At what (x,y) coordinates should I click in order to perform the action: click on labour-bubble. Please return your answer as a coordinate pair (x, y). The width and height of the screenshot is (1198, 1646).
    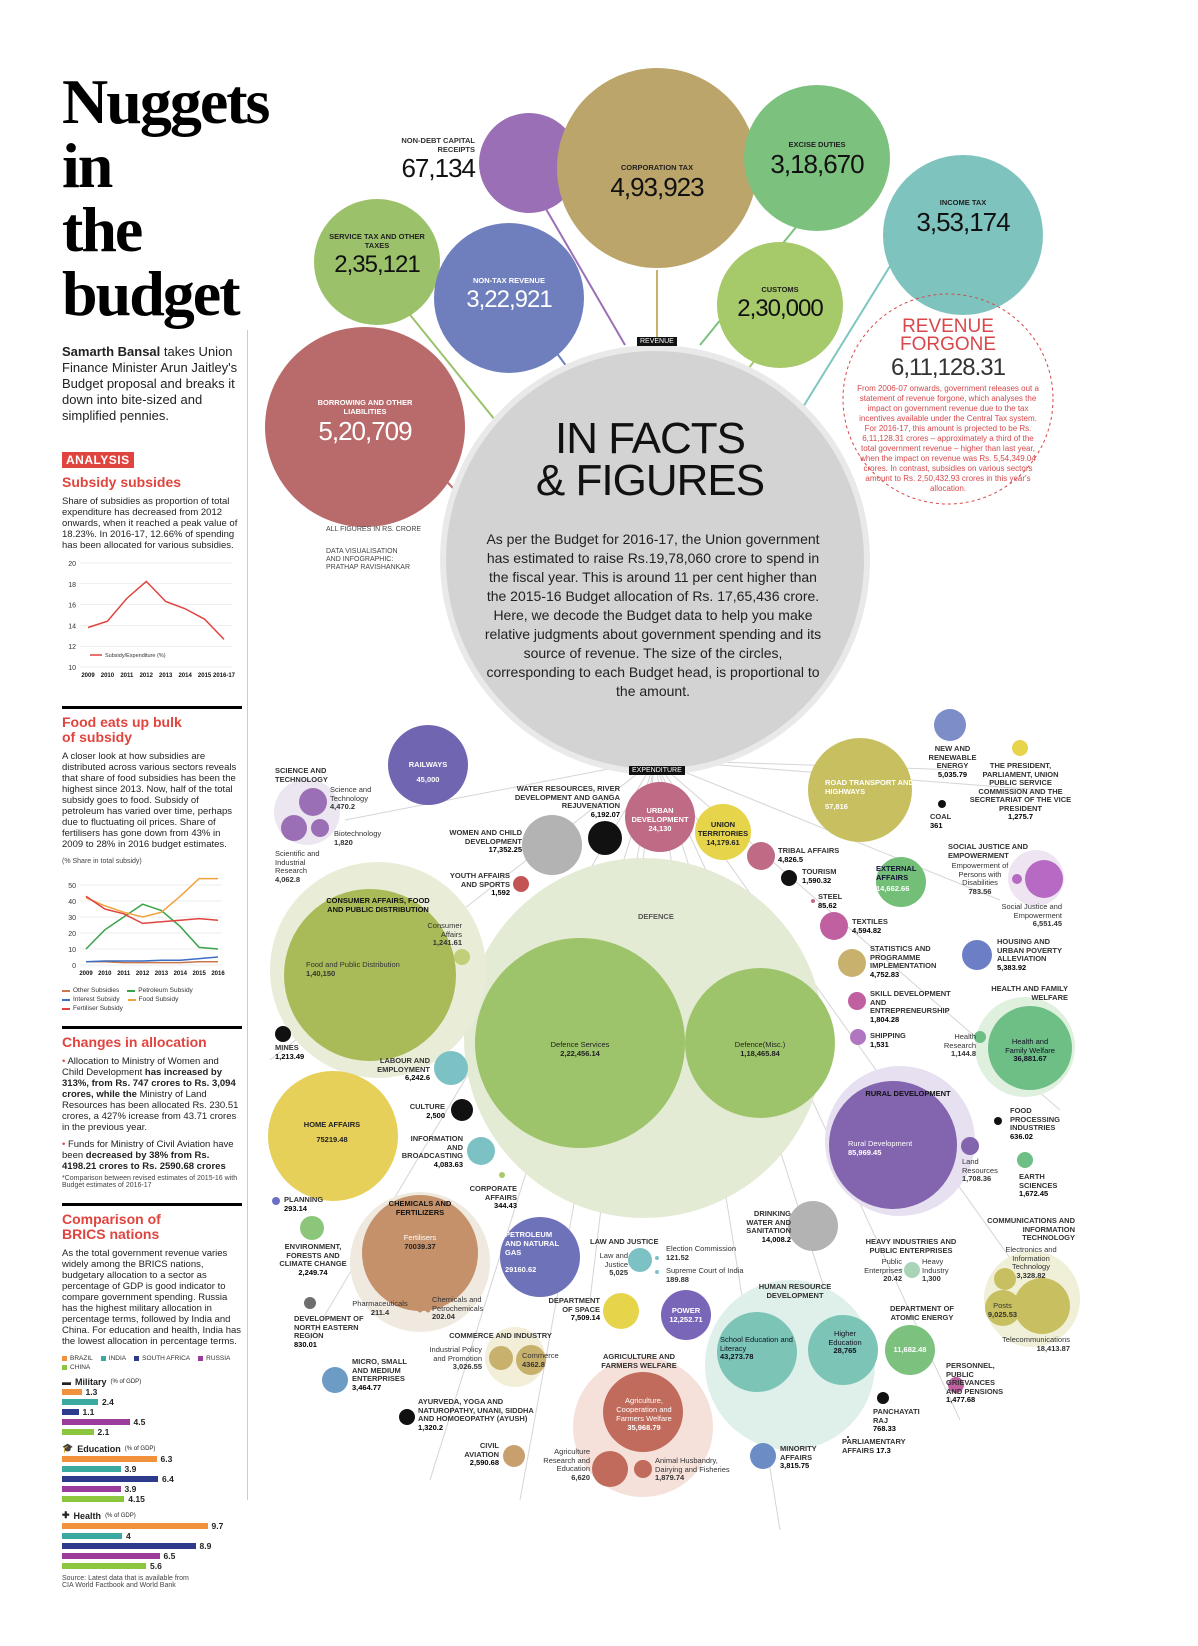
    Looking at the image, I should click on (451, 1068).